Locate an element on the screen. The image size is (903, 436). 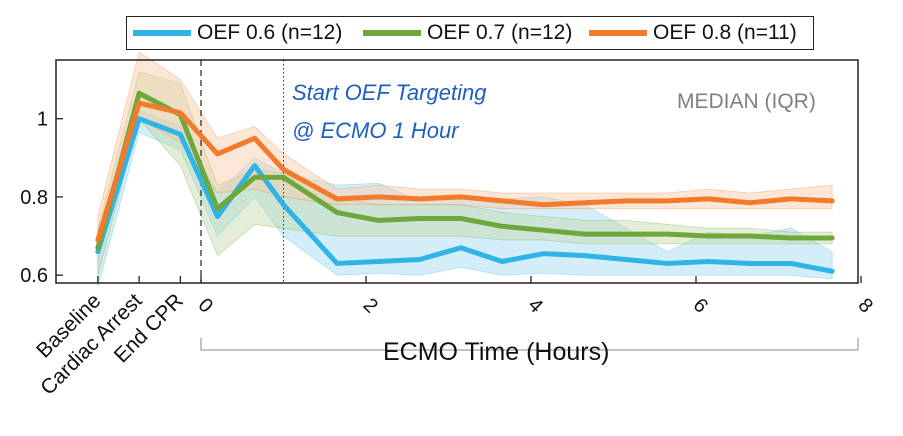
x-axis-title: ECMO Time (Hours) is located at coordinates (496, 352).